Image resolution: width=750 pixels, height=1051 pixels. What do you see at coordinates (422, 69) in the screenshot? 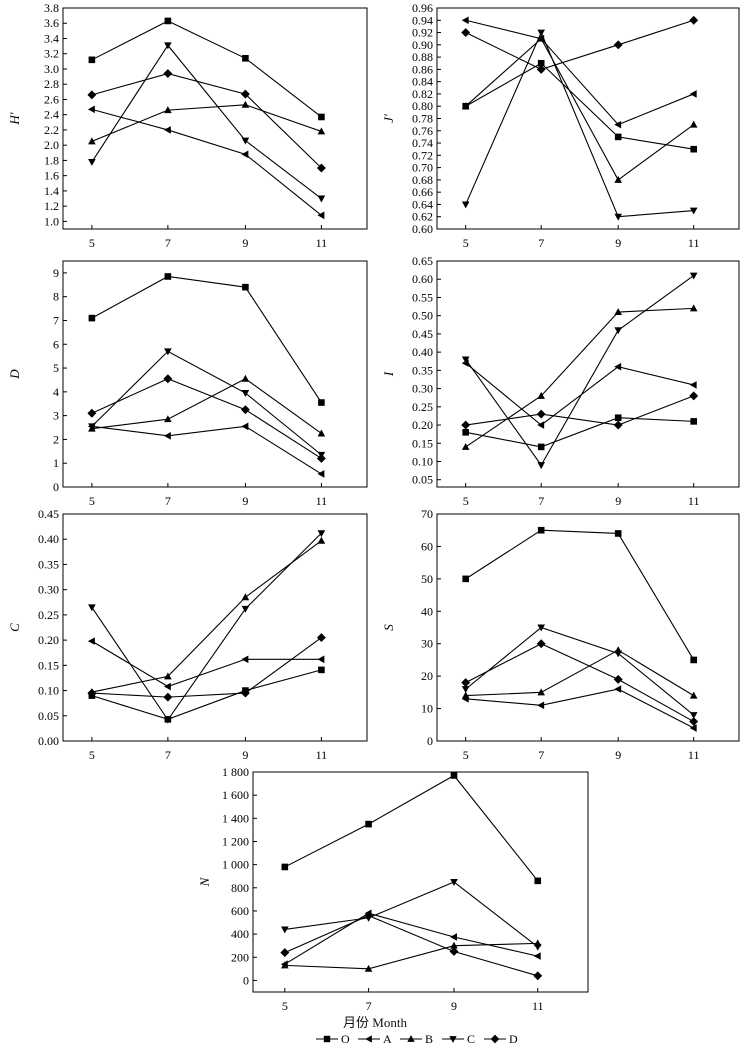
I see `y-tick-label: 0.86` at bounding box center [422, 69].